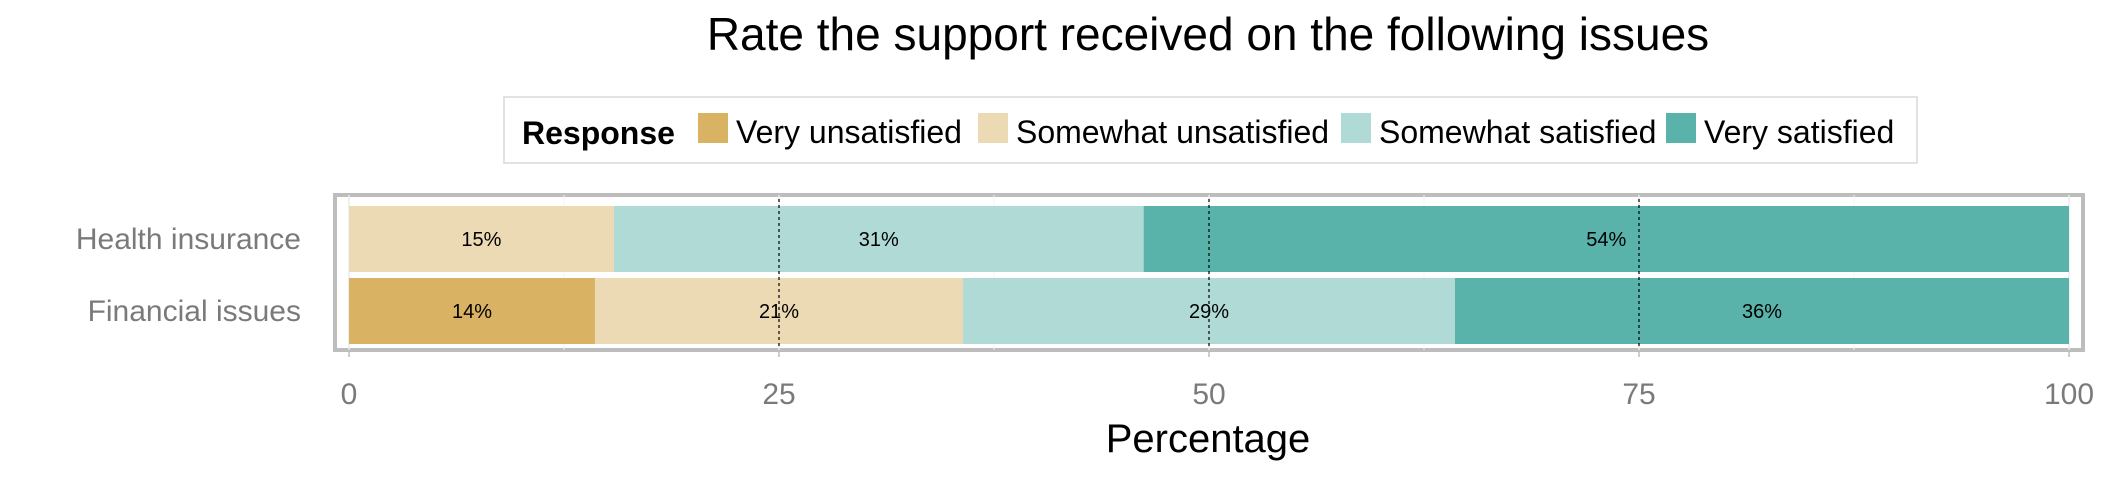  I want to click on x-axis: 0 25 50 75 100, so click(1217, 381).